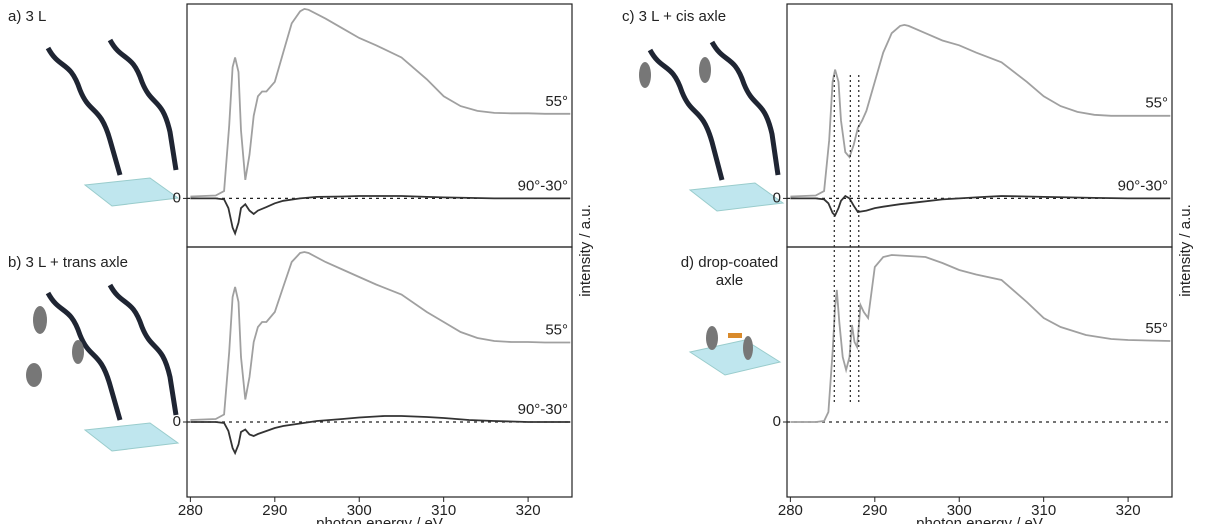 The height and width of the screenshot is (524, 1221). What do you see at coordinates (27, 16) in the screenshot?
I see `panel-title: a) 3 L` at bounding box center [27, 16].